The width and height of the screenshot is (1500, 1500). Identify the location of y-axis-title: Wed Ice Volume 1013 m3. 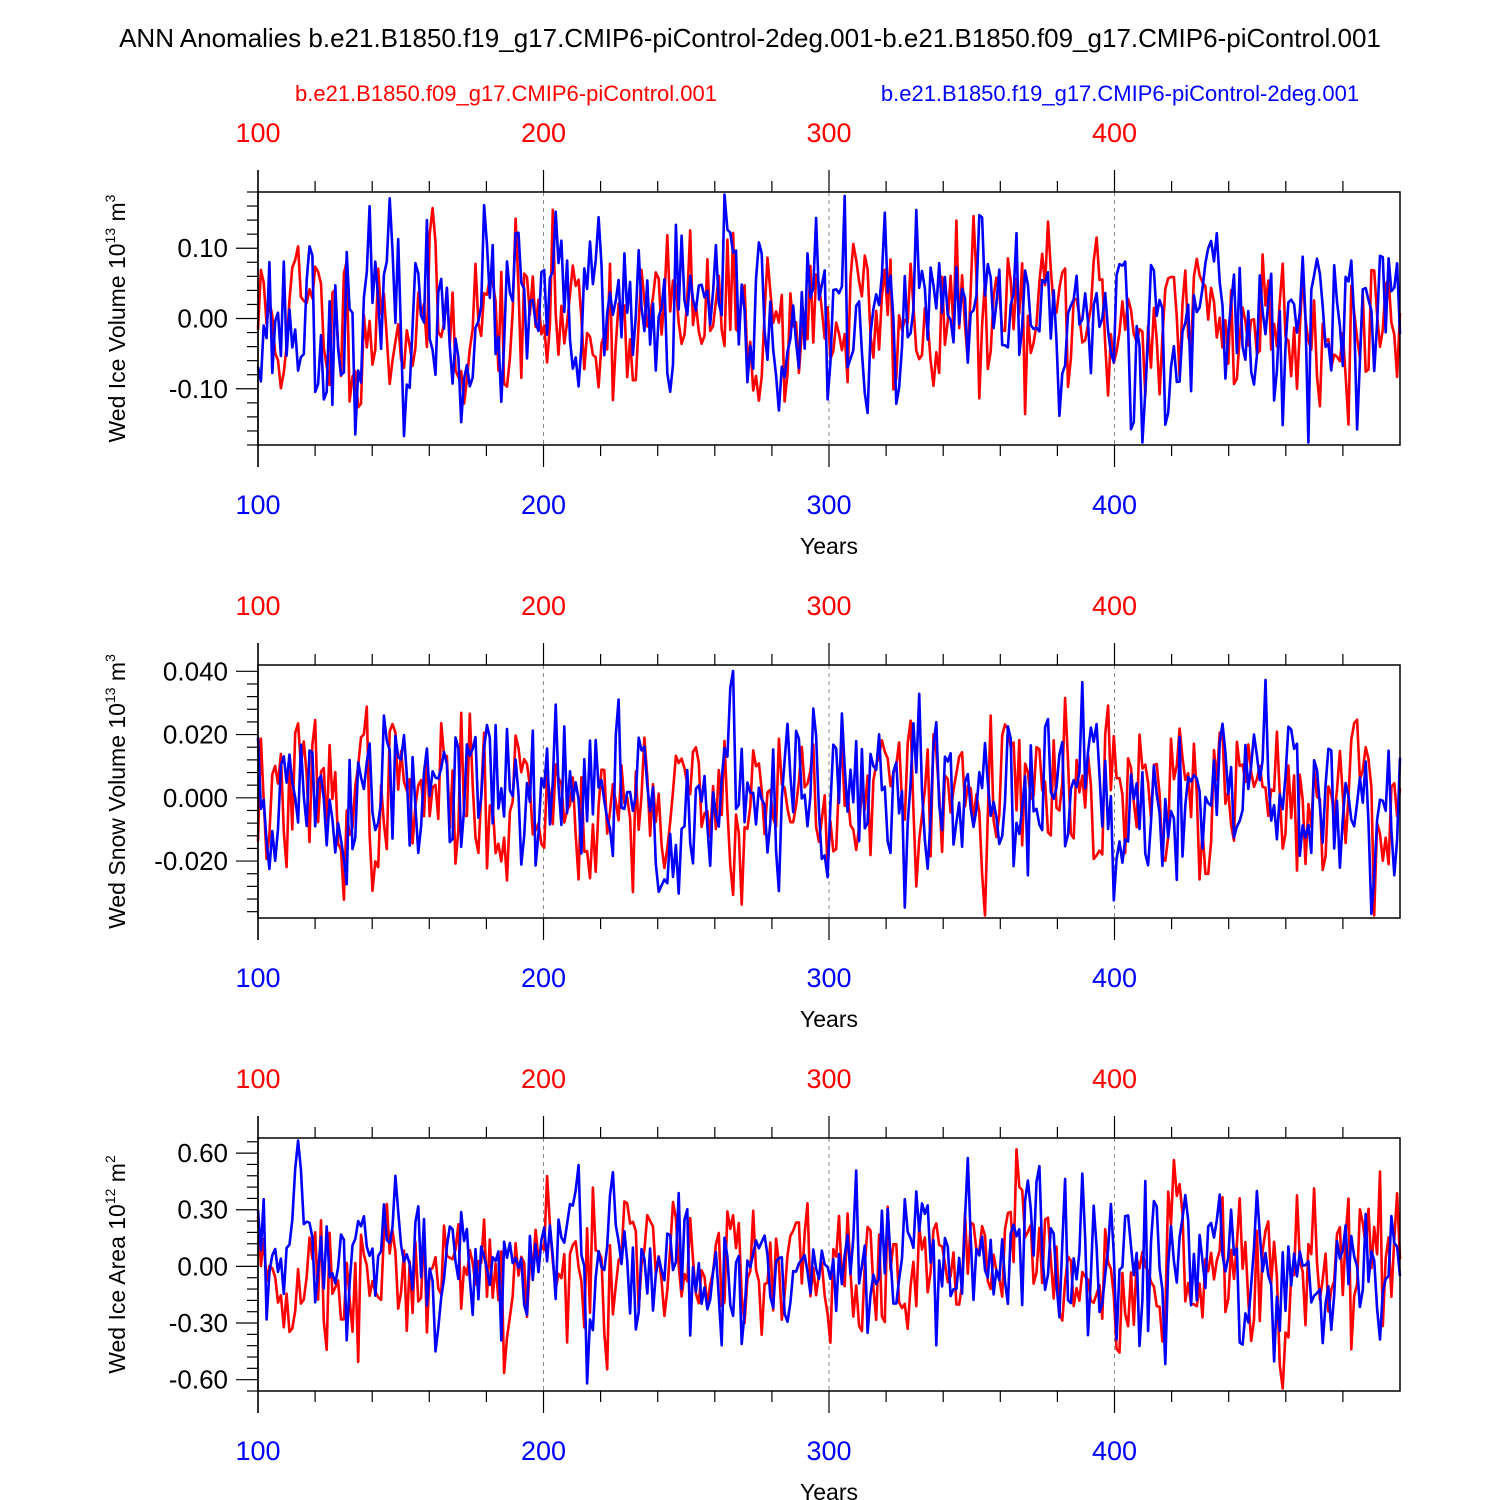
(116, 318).